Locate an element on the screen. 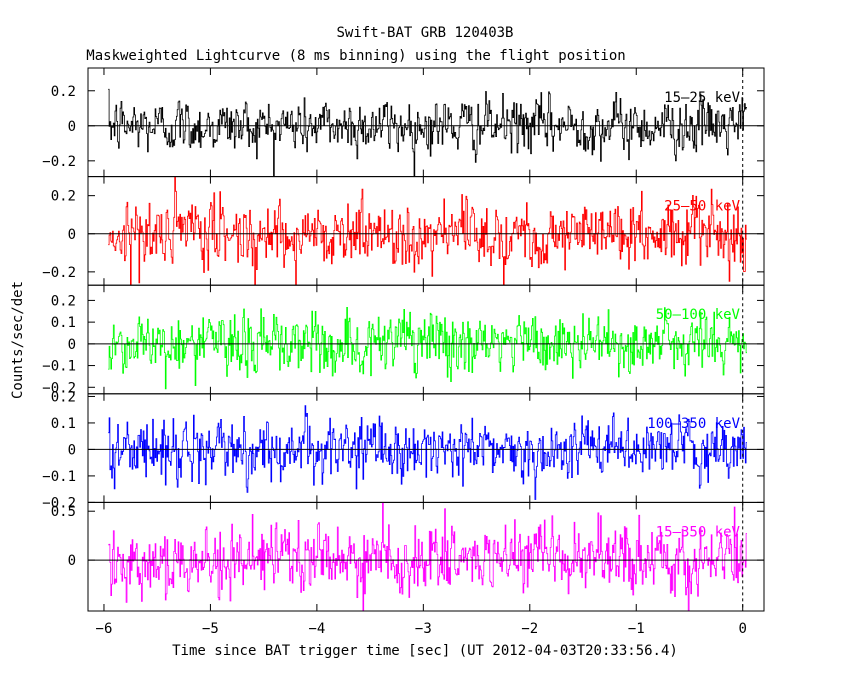  x-tick-label: 0 is located at coordinates (742, 629).